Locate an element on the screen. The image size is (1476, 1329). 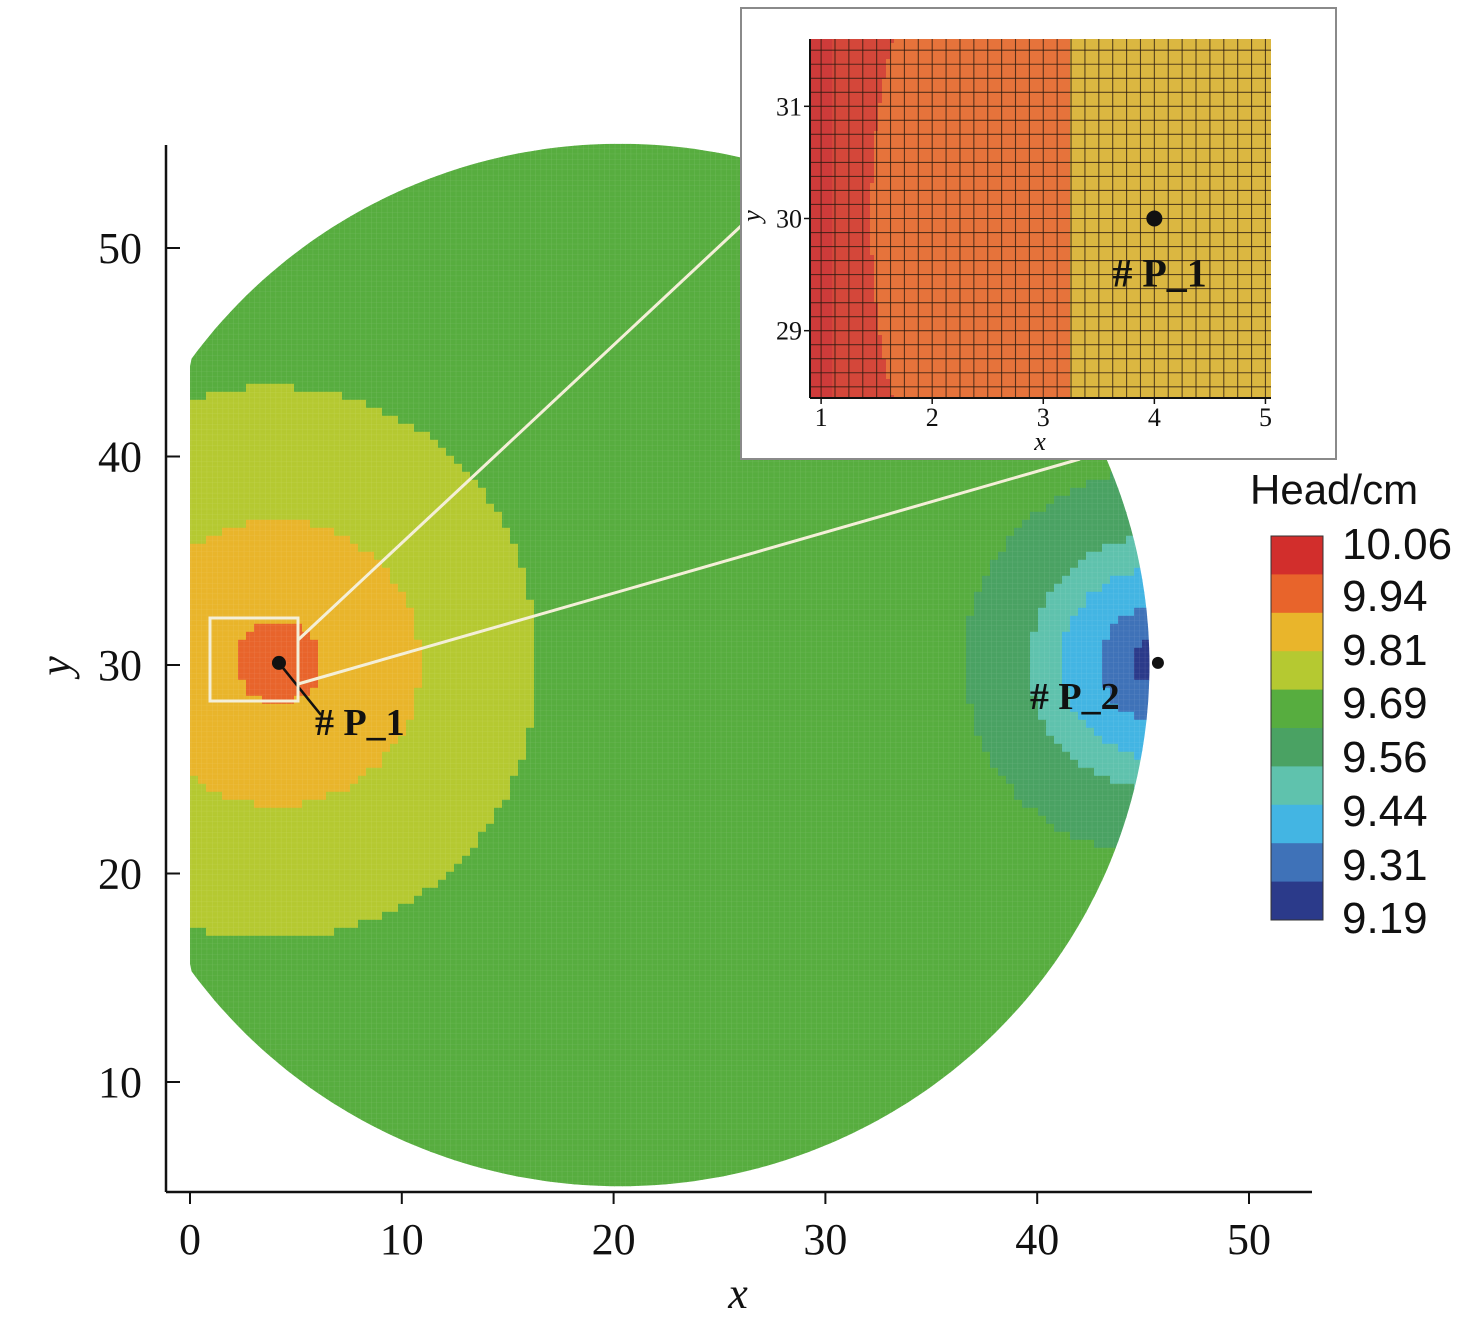
inset-point: # P_1 is located at coordinates (1159, 253).